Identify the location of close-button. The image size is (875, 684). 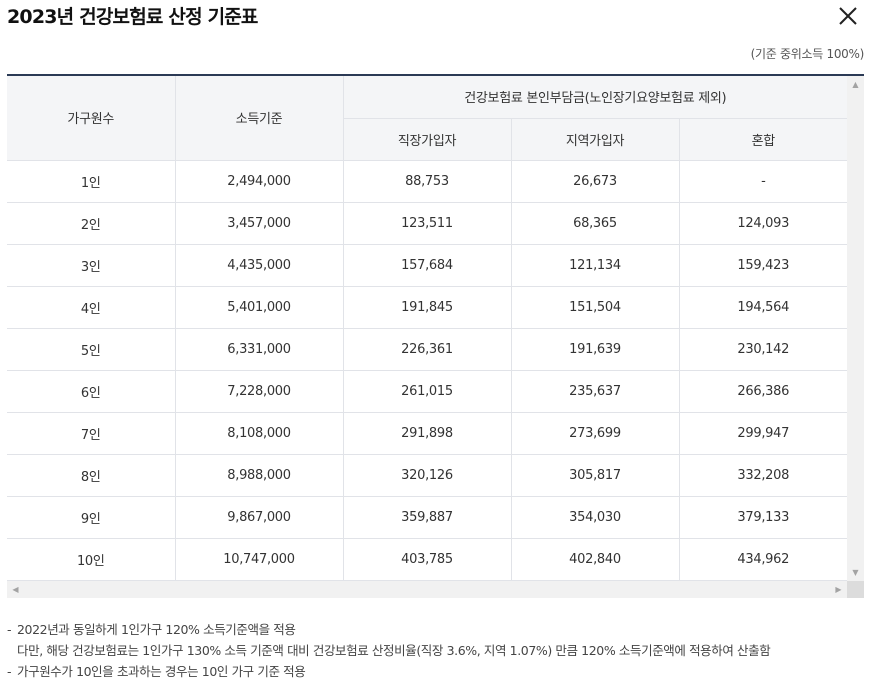
(848, 16).